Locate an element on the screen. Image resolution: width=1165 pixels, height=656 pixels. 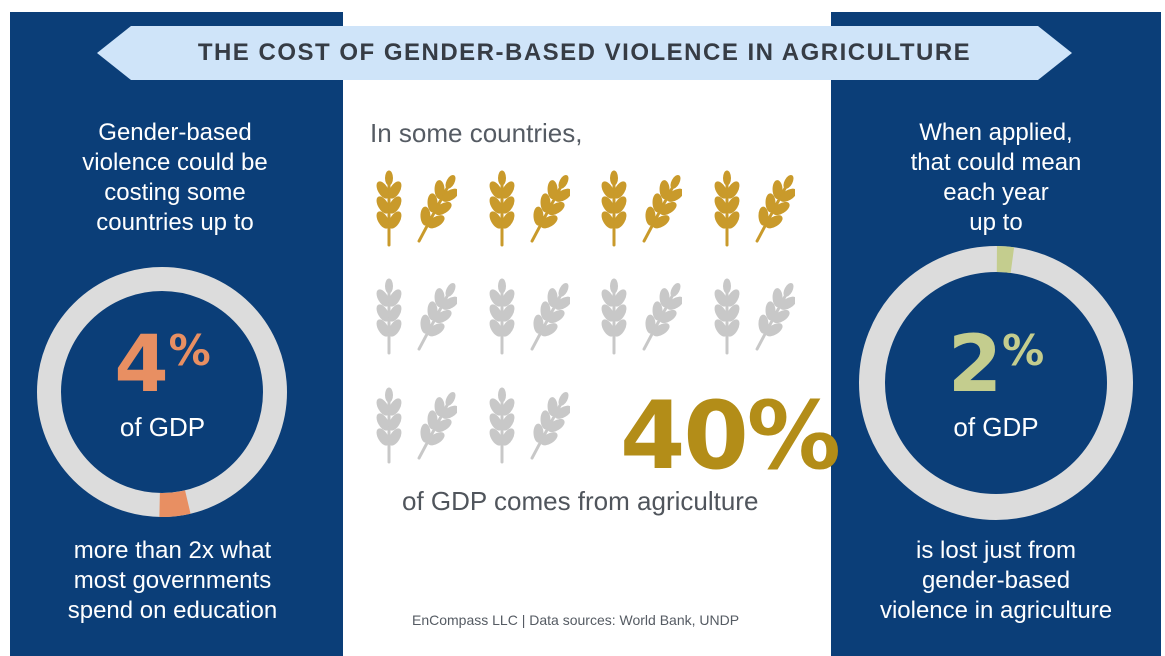
right-stat-sign: % is located at coordinates (1023, 350).